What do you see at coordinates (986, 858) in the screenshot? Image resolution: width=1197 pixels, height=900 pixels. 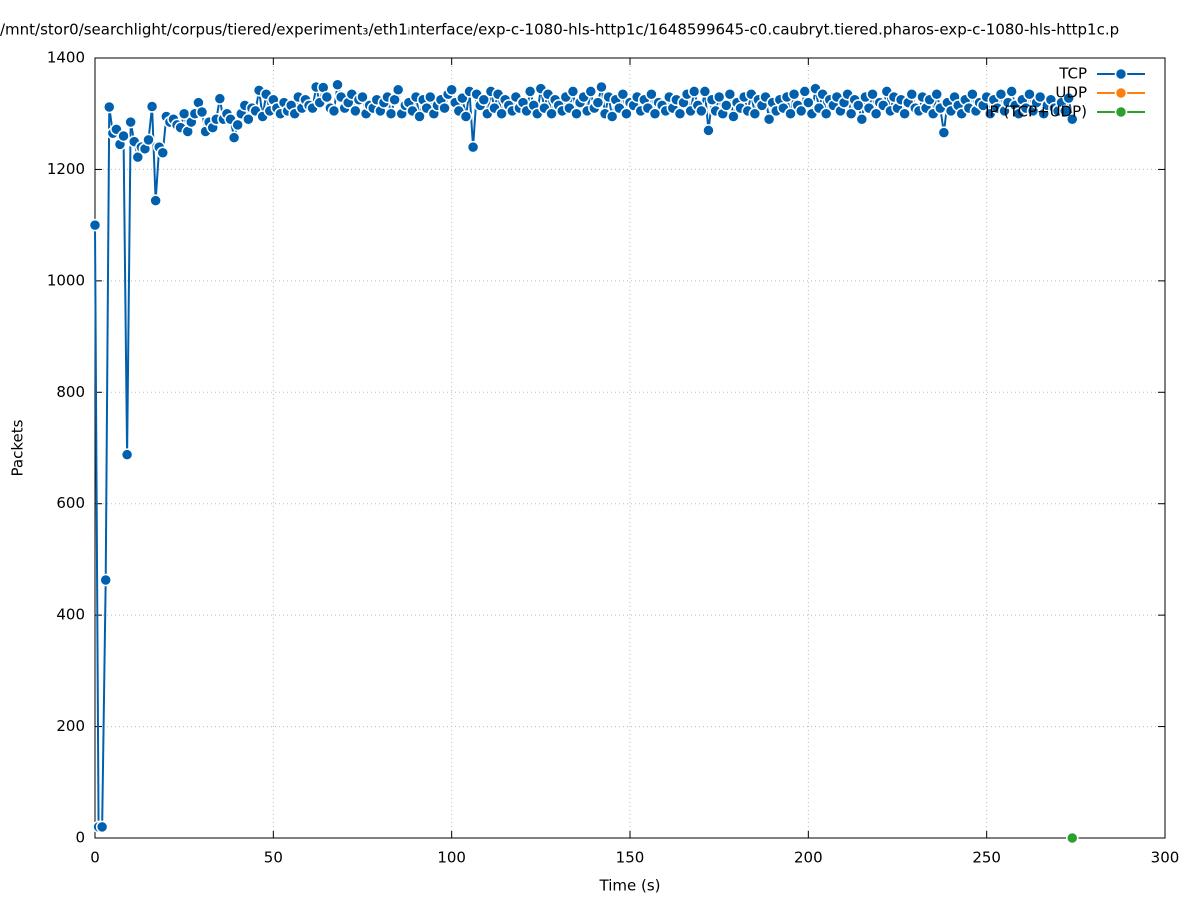 I see `x-tick-label: 250` at bounding box center [986, 858].